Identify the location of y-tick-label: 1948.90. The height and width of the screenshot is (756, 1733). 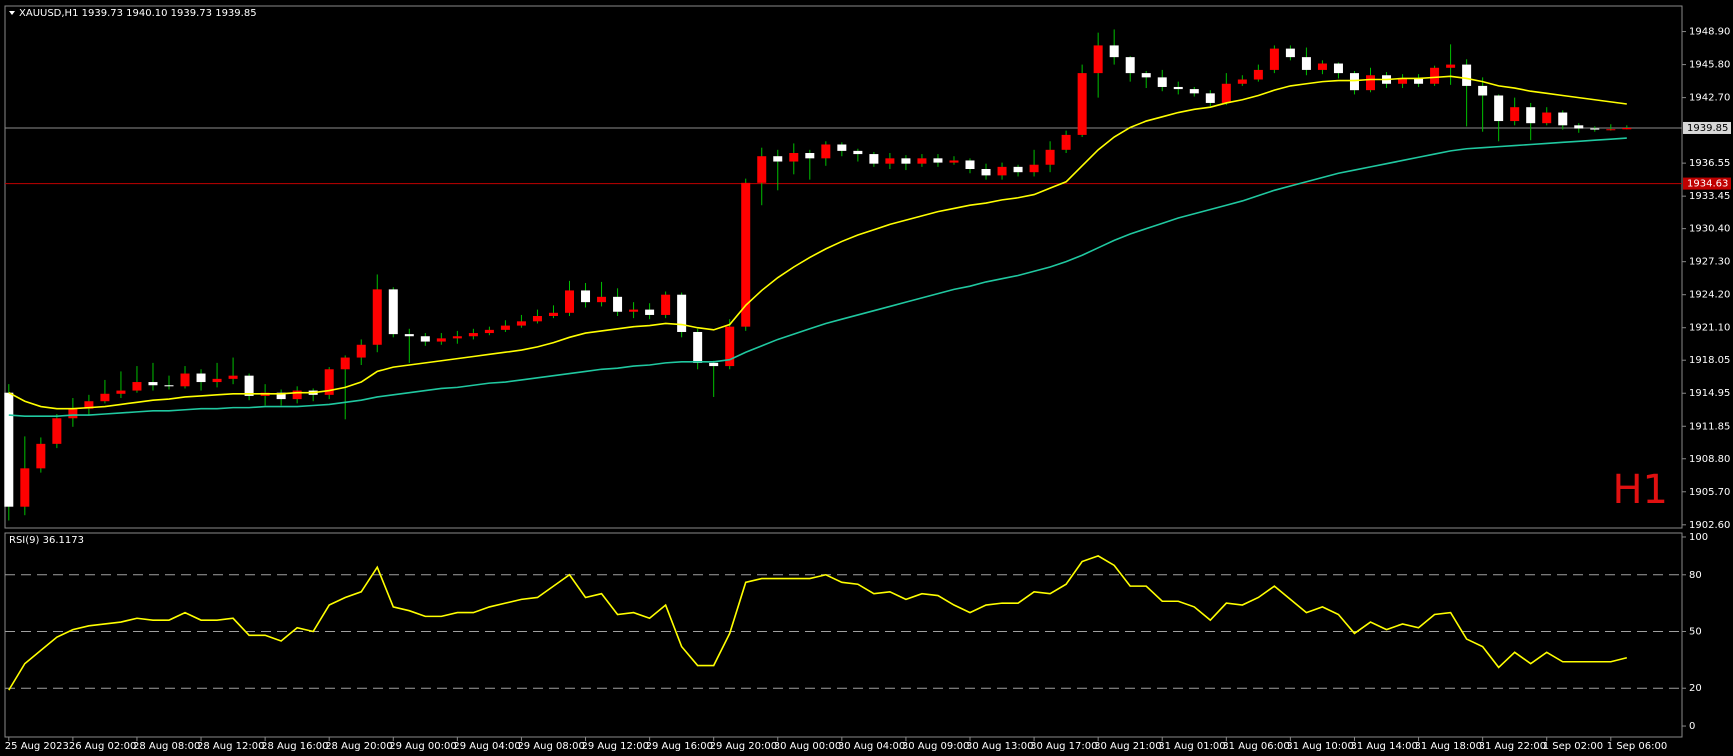
(1709, 32).